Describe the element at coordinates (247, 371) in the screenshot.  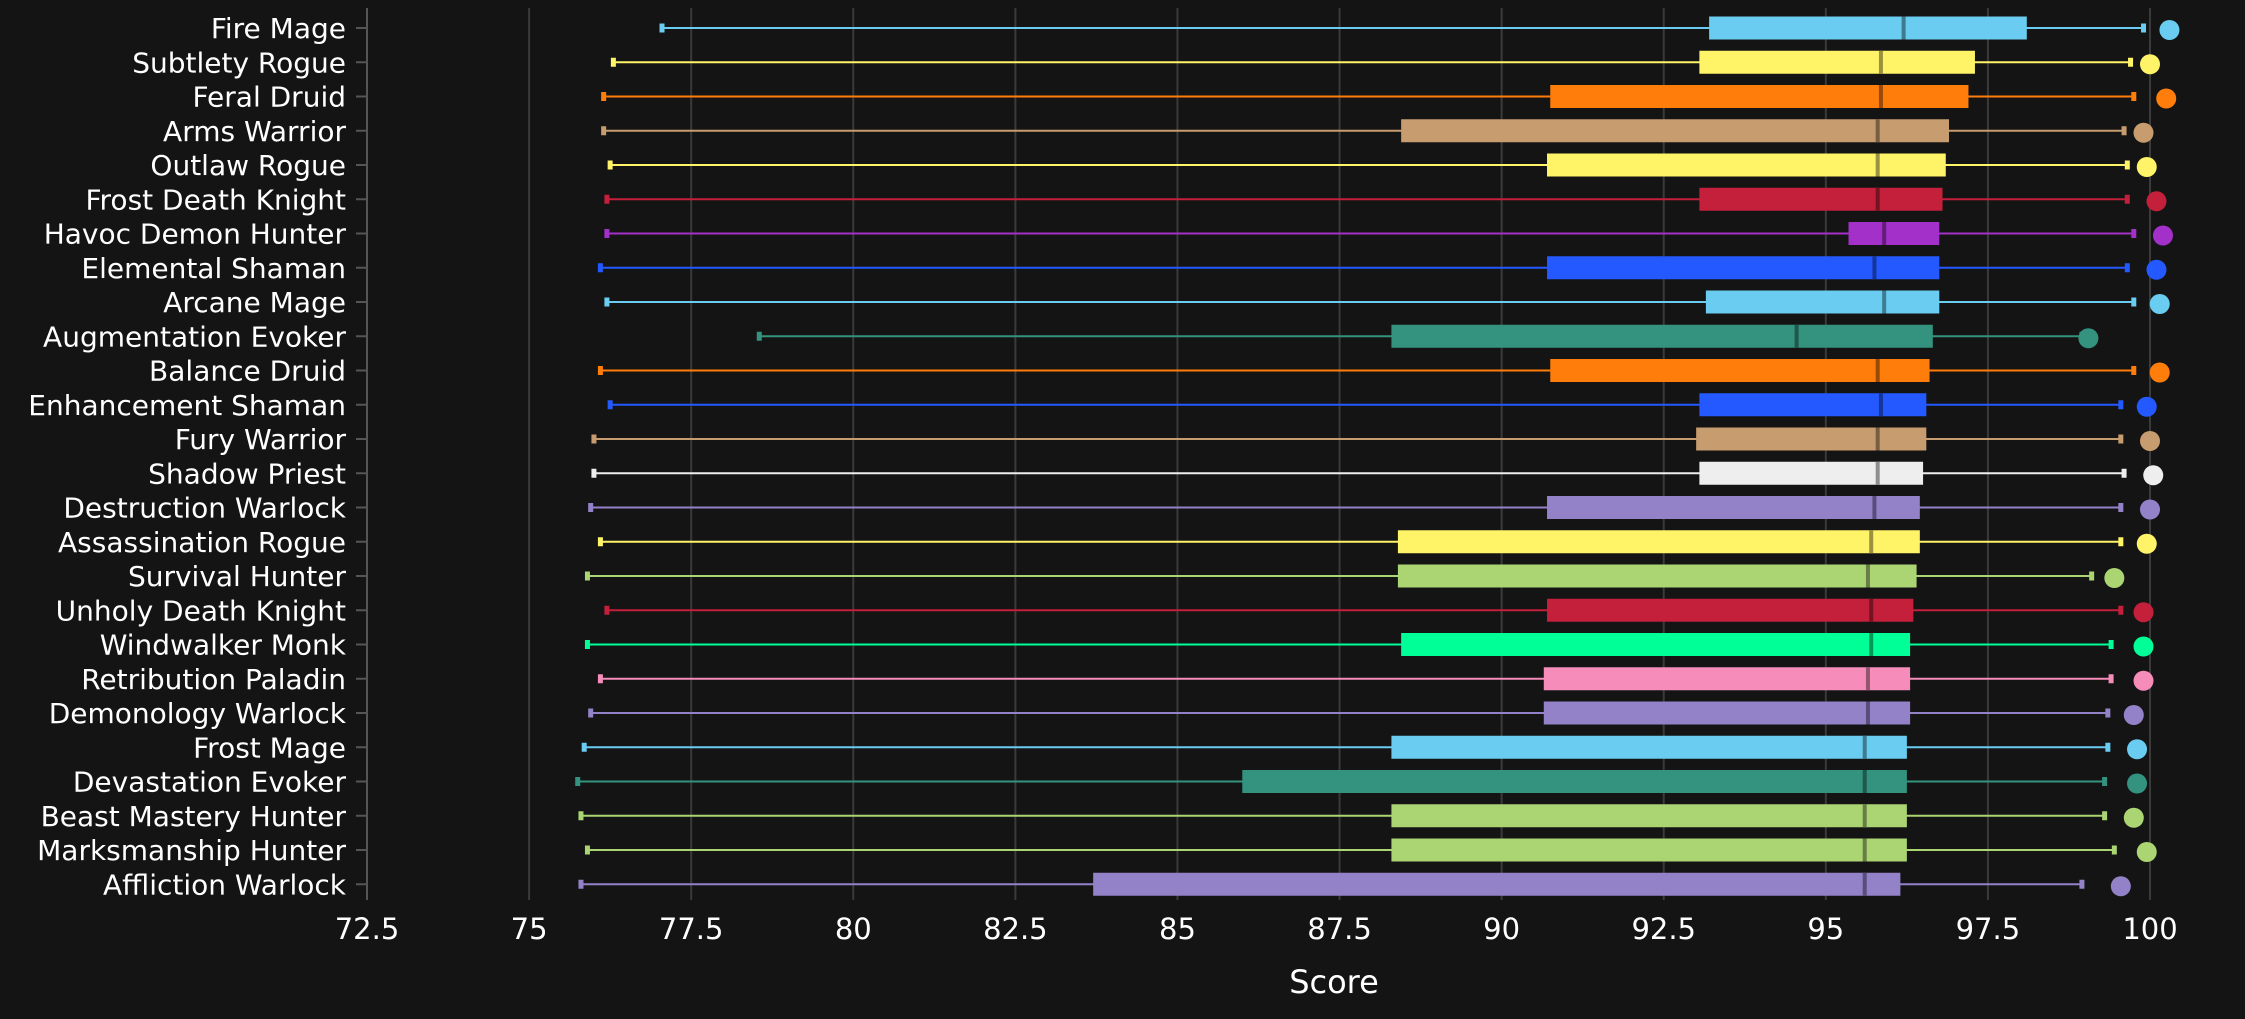
I see `category-label: Balance Druid` at that location.